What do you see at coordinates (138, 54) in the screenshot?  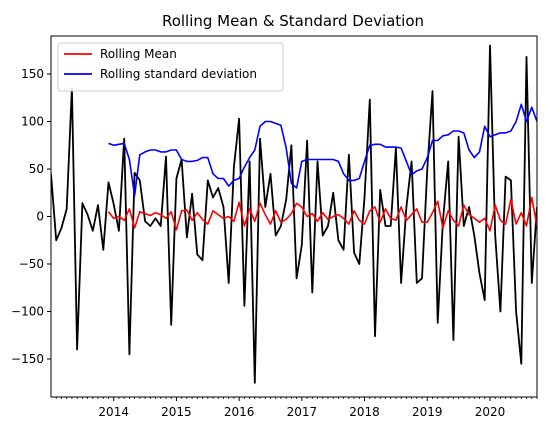 I see `legend-label-rolling_mean: Rolling Mean` at bounding box center [138, 54].